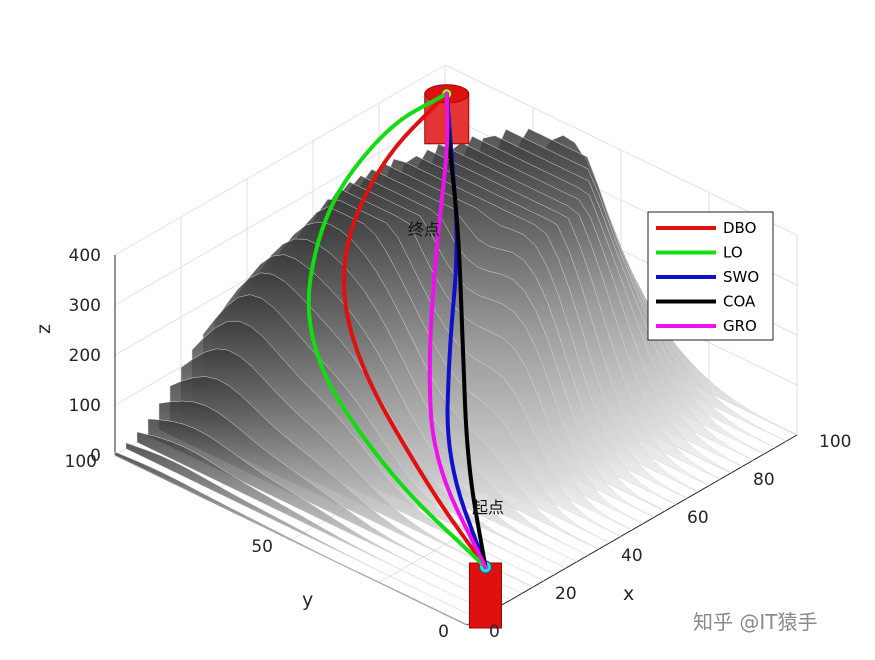 This screenshot has height=660, width=875. Describe the element at coordinates (485, 595) in the screenshot. I see `start-obstacle` at that location.